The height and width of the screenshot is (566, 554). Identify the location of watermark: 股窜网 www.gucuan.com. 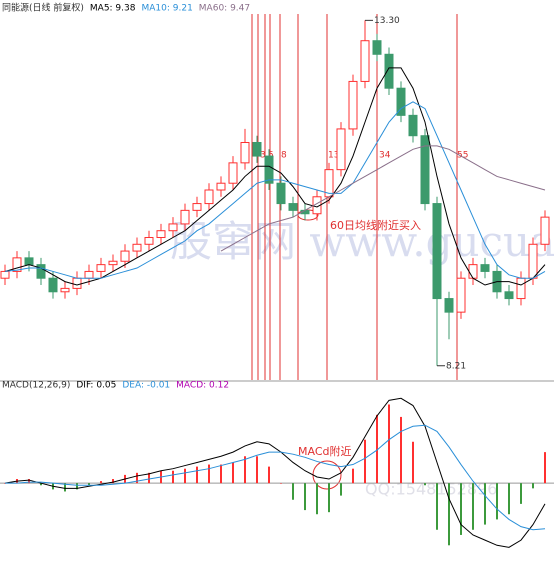
(362, 241).